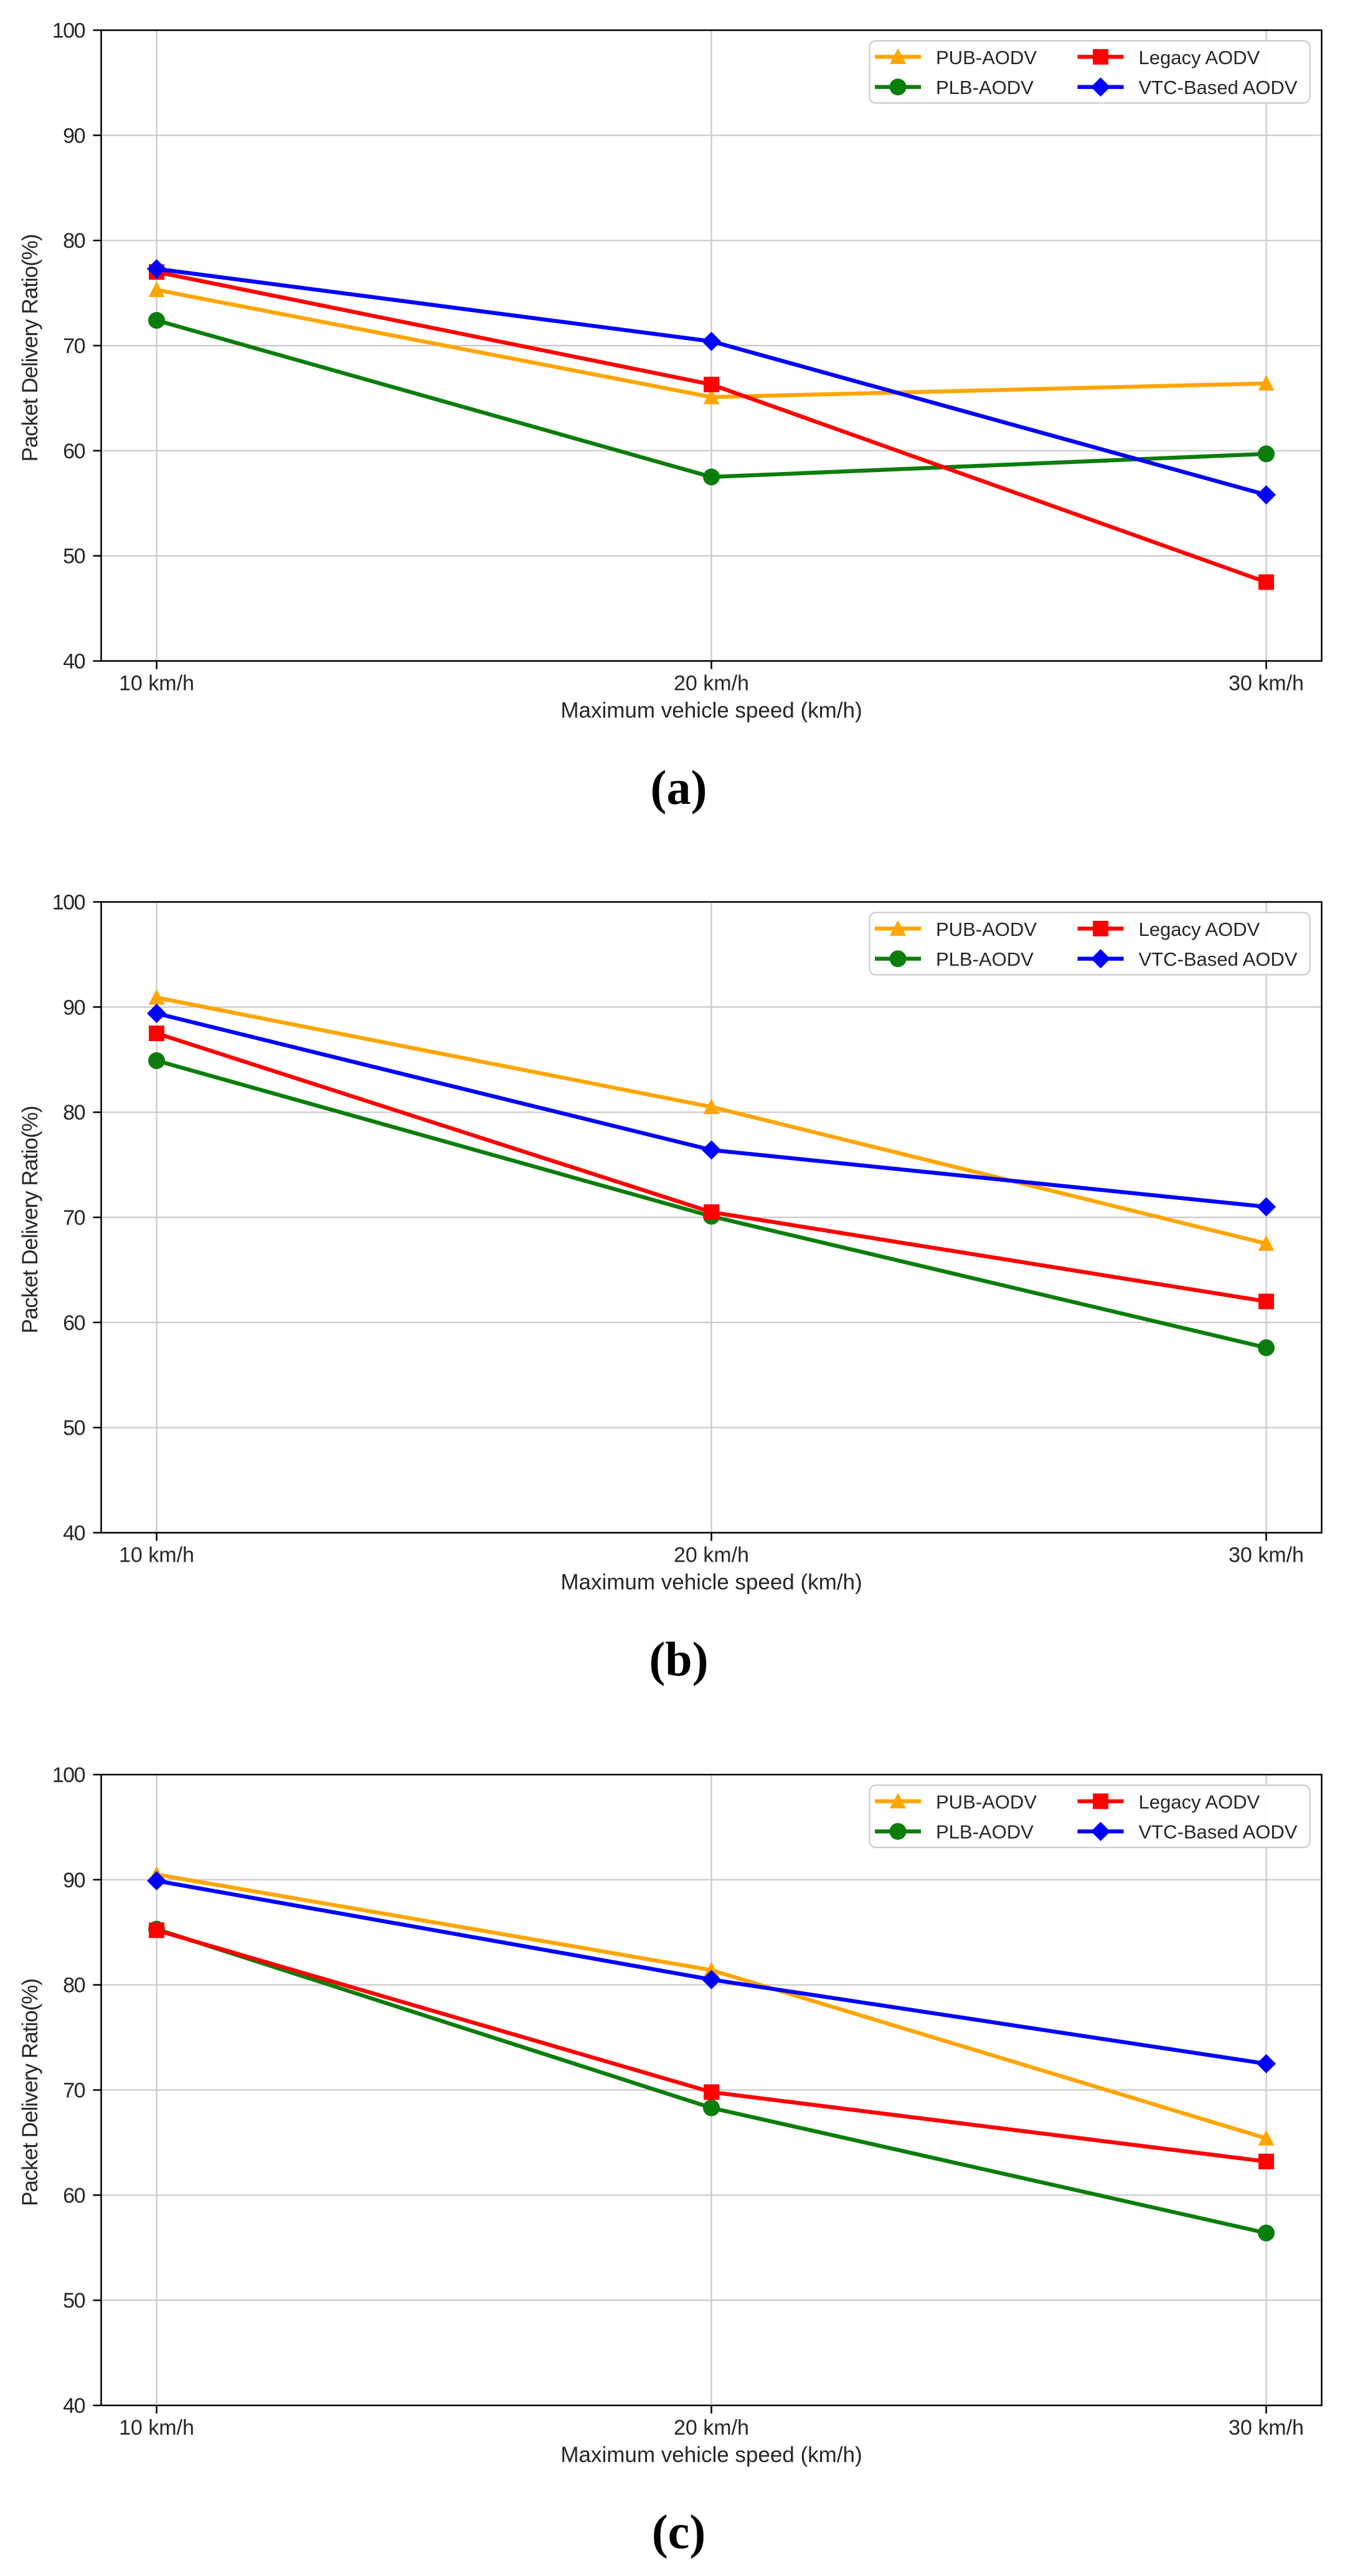 The width and height of the screenshot is (1345, 2576). Describe the element at coordinates (679, 1659) in the screenshot. I see `svg-text: (b)` at that location.